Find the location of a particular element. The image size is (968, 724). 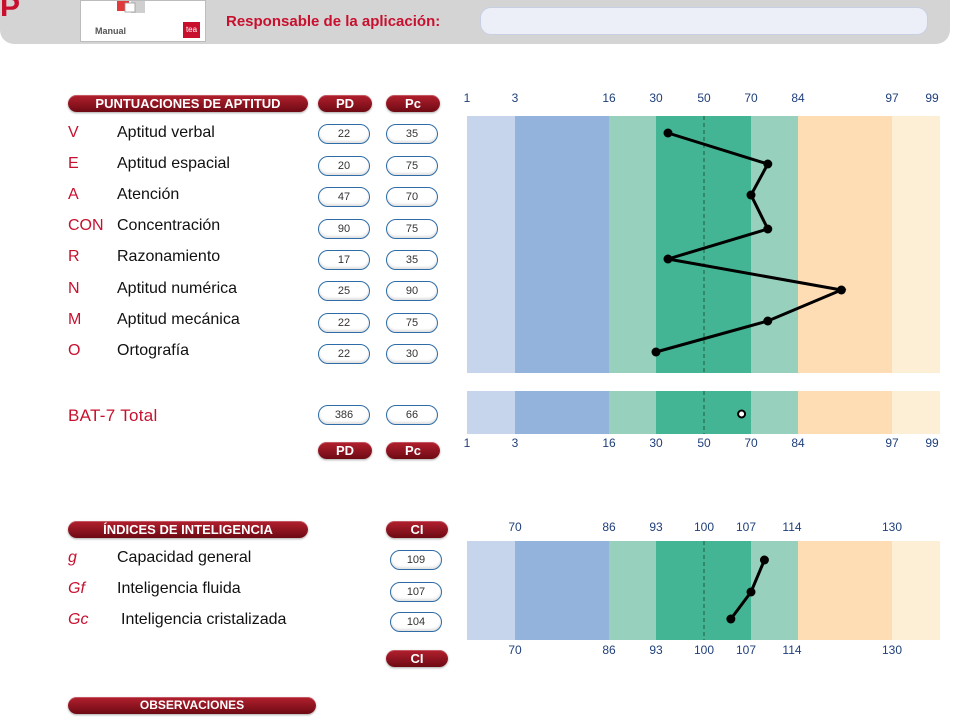

bat7-total-label: BAT-7 Total is located at coordinates (113, 415).